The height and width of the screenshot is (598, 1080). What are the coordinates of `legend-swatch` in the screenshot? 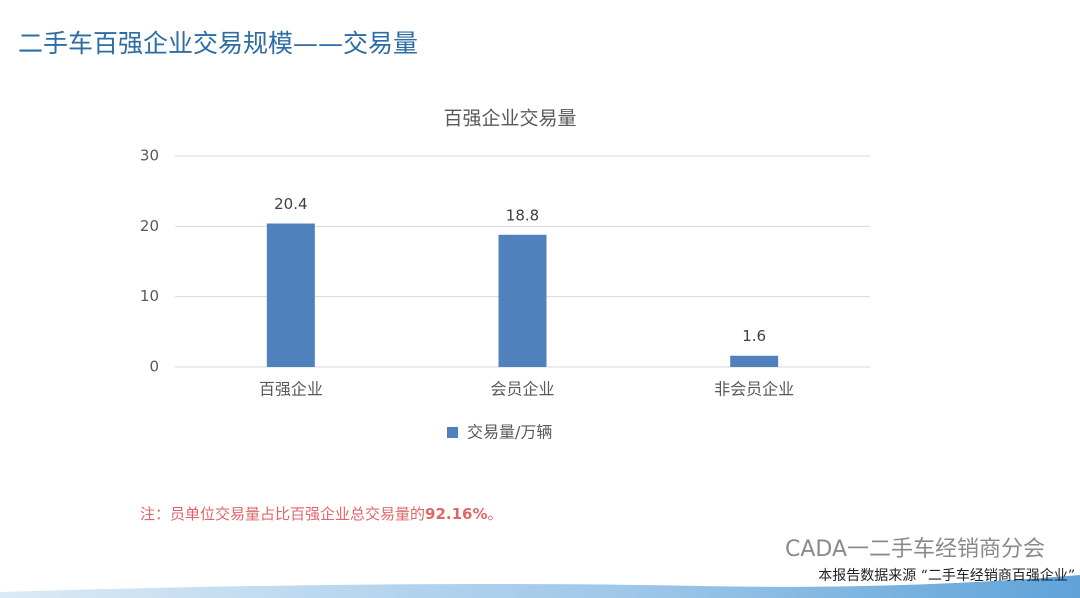 It's located at (452, 432).